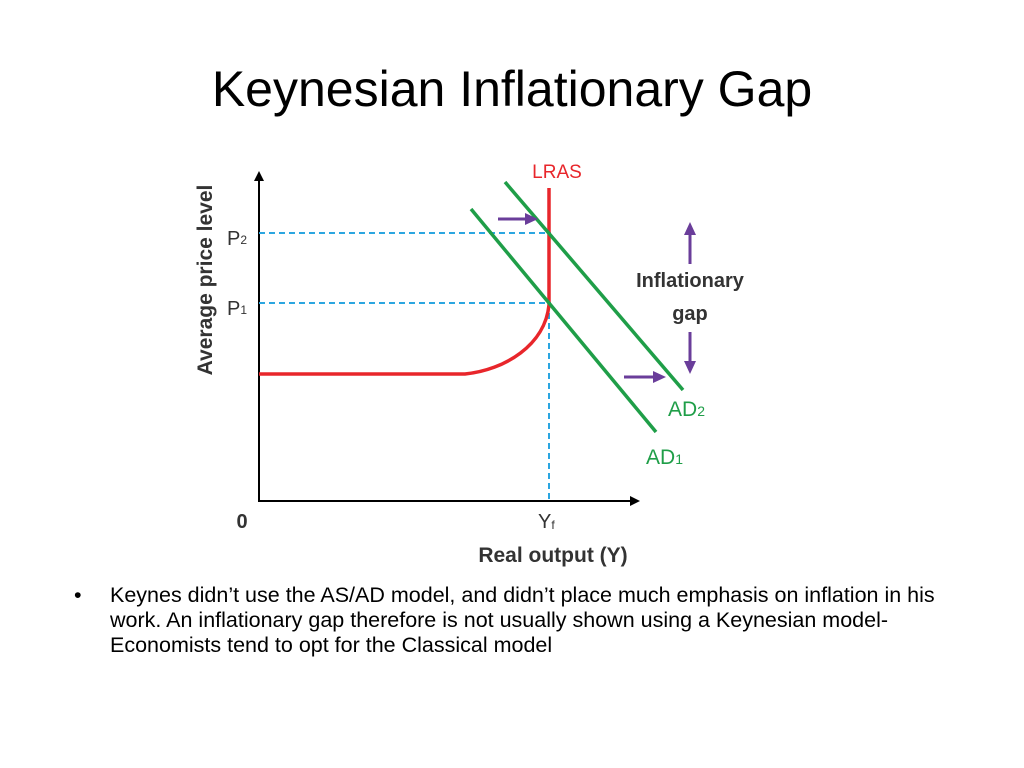 This screenshot has height=768, width=1024. What do you see at coordinates (563, 320) in the screenshot?
I see `ad1-curve` at bounding box center [563, 320].